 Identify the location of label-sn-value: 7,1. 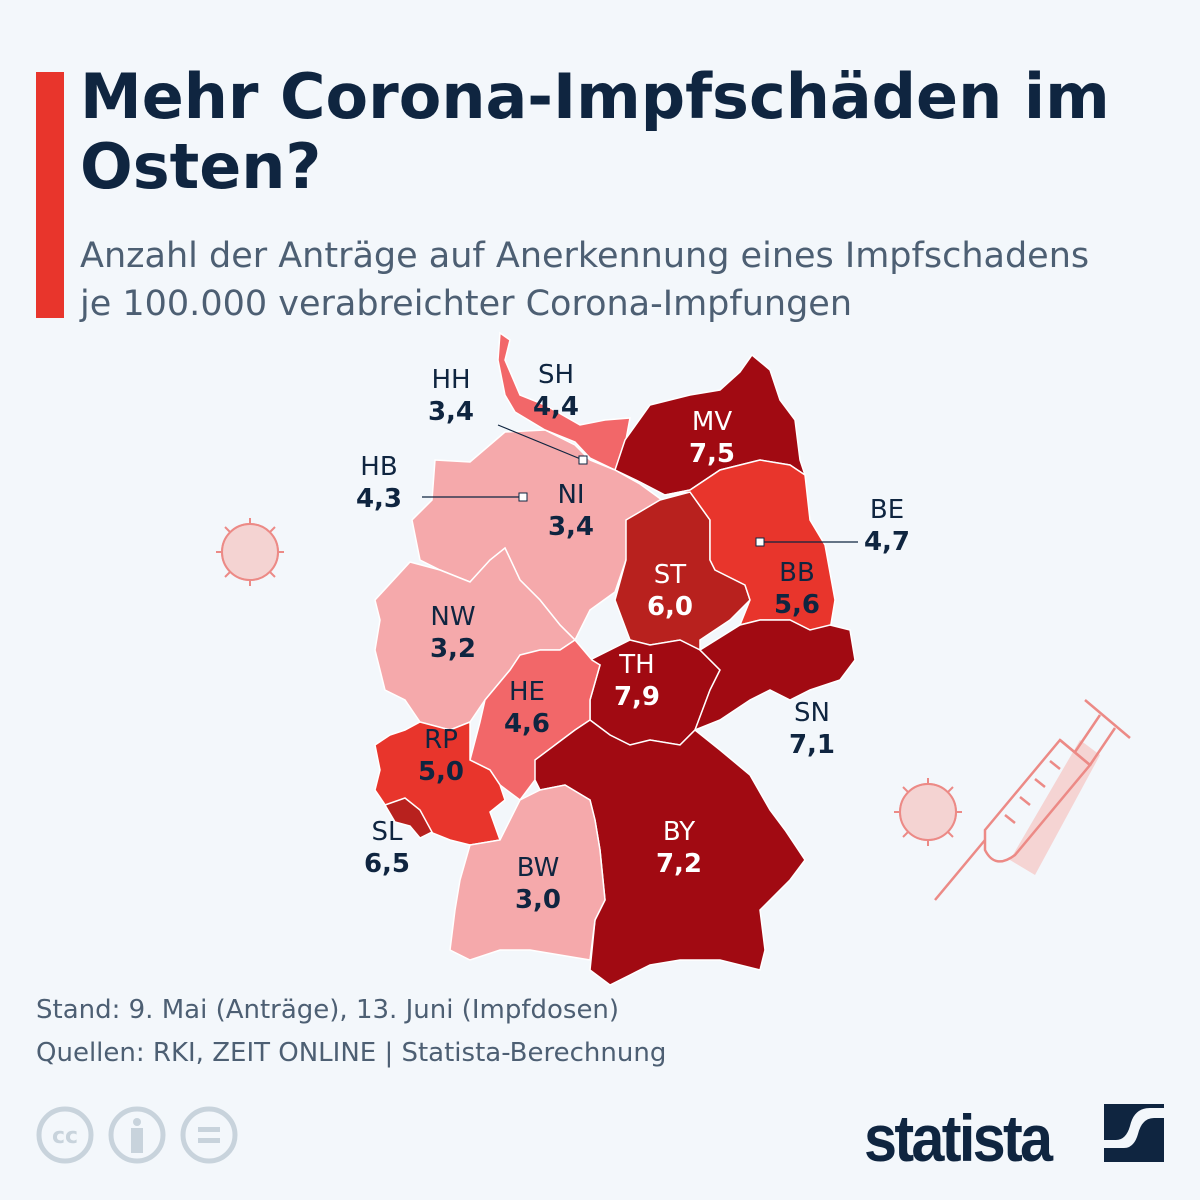
(812, 745).